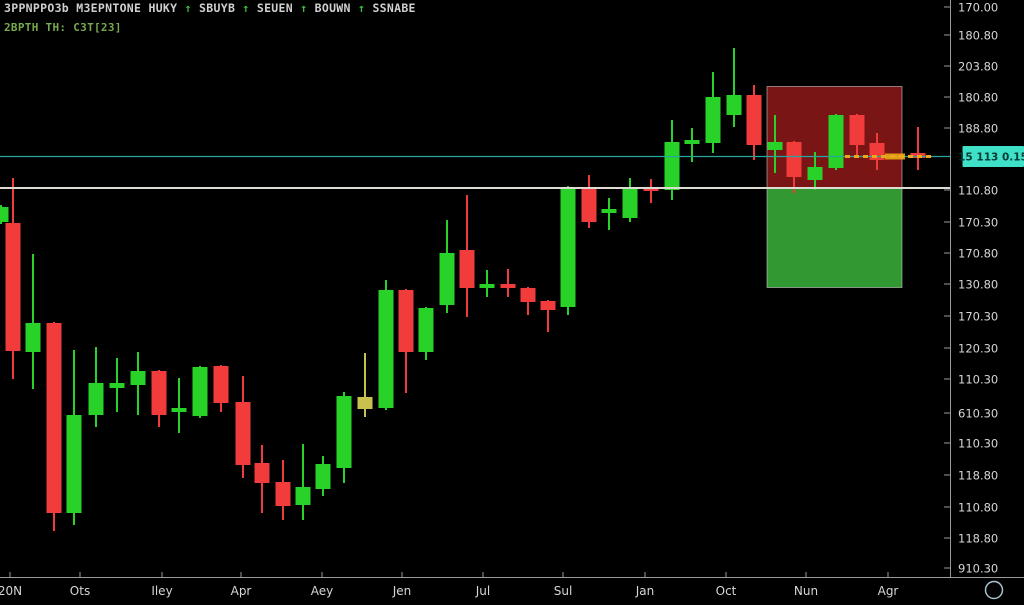  I want to click on legend-segment: SBUYB, so click(221, 8).